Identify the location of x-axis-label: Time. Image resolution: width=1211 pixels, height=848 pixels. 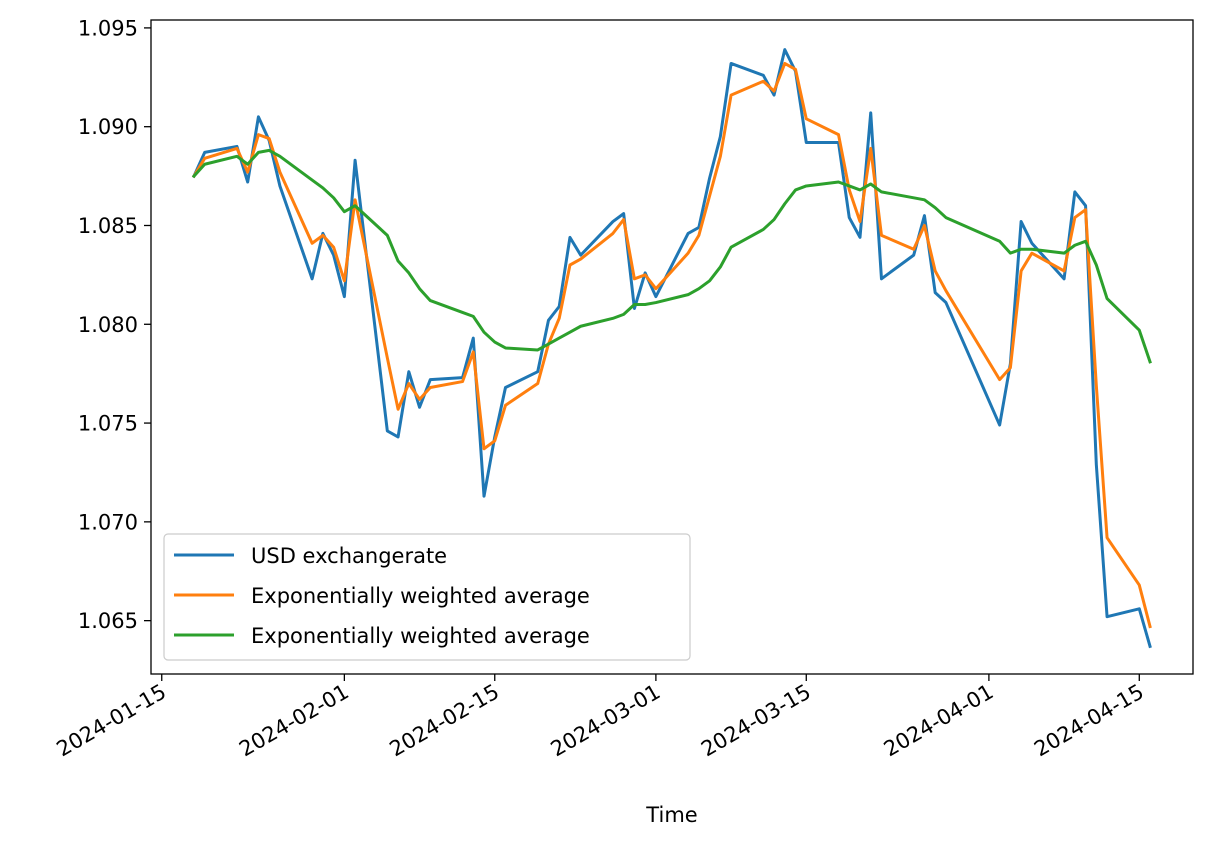
(671, 815).